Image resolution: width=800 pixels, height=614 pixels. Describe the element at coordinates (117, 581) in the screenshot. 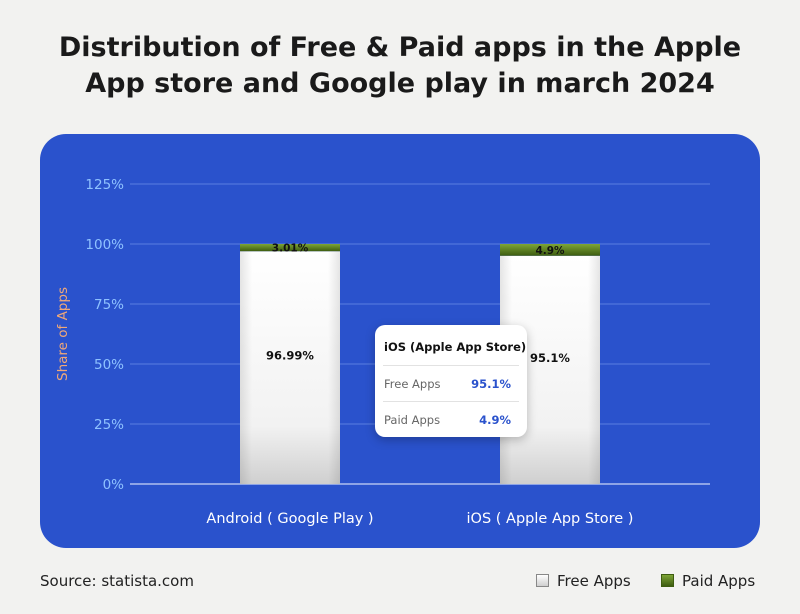

I see `source-note: Source: statista.com` at that location.